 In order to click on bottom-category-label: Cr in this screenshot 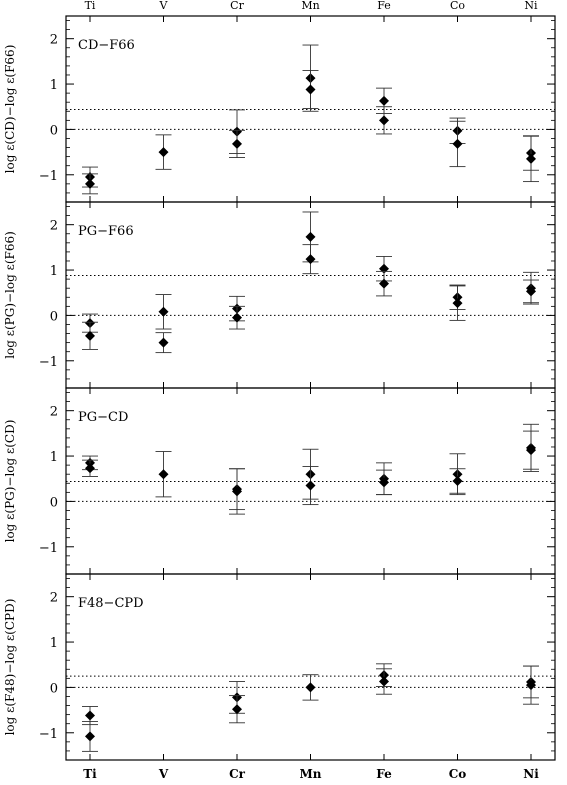, I will do `click(237, 773)`.